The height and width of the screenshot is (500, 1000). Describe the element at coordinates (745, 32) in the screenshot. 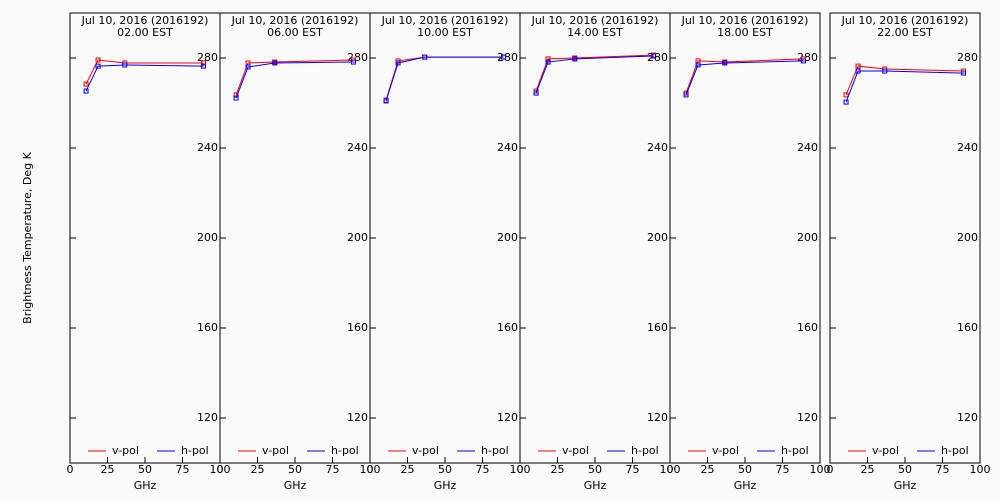

I see `panel-subtitle: 18.00 EST` at that location.